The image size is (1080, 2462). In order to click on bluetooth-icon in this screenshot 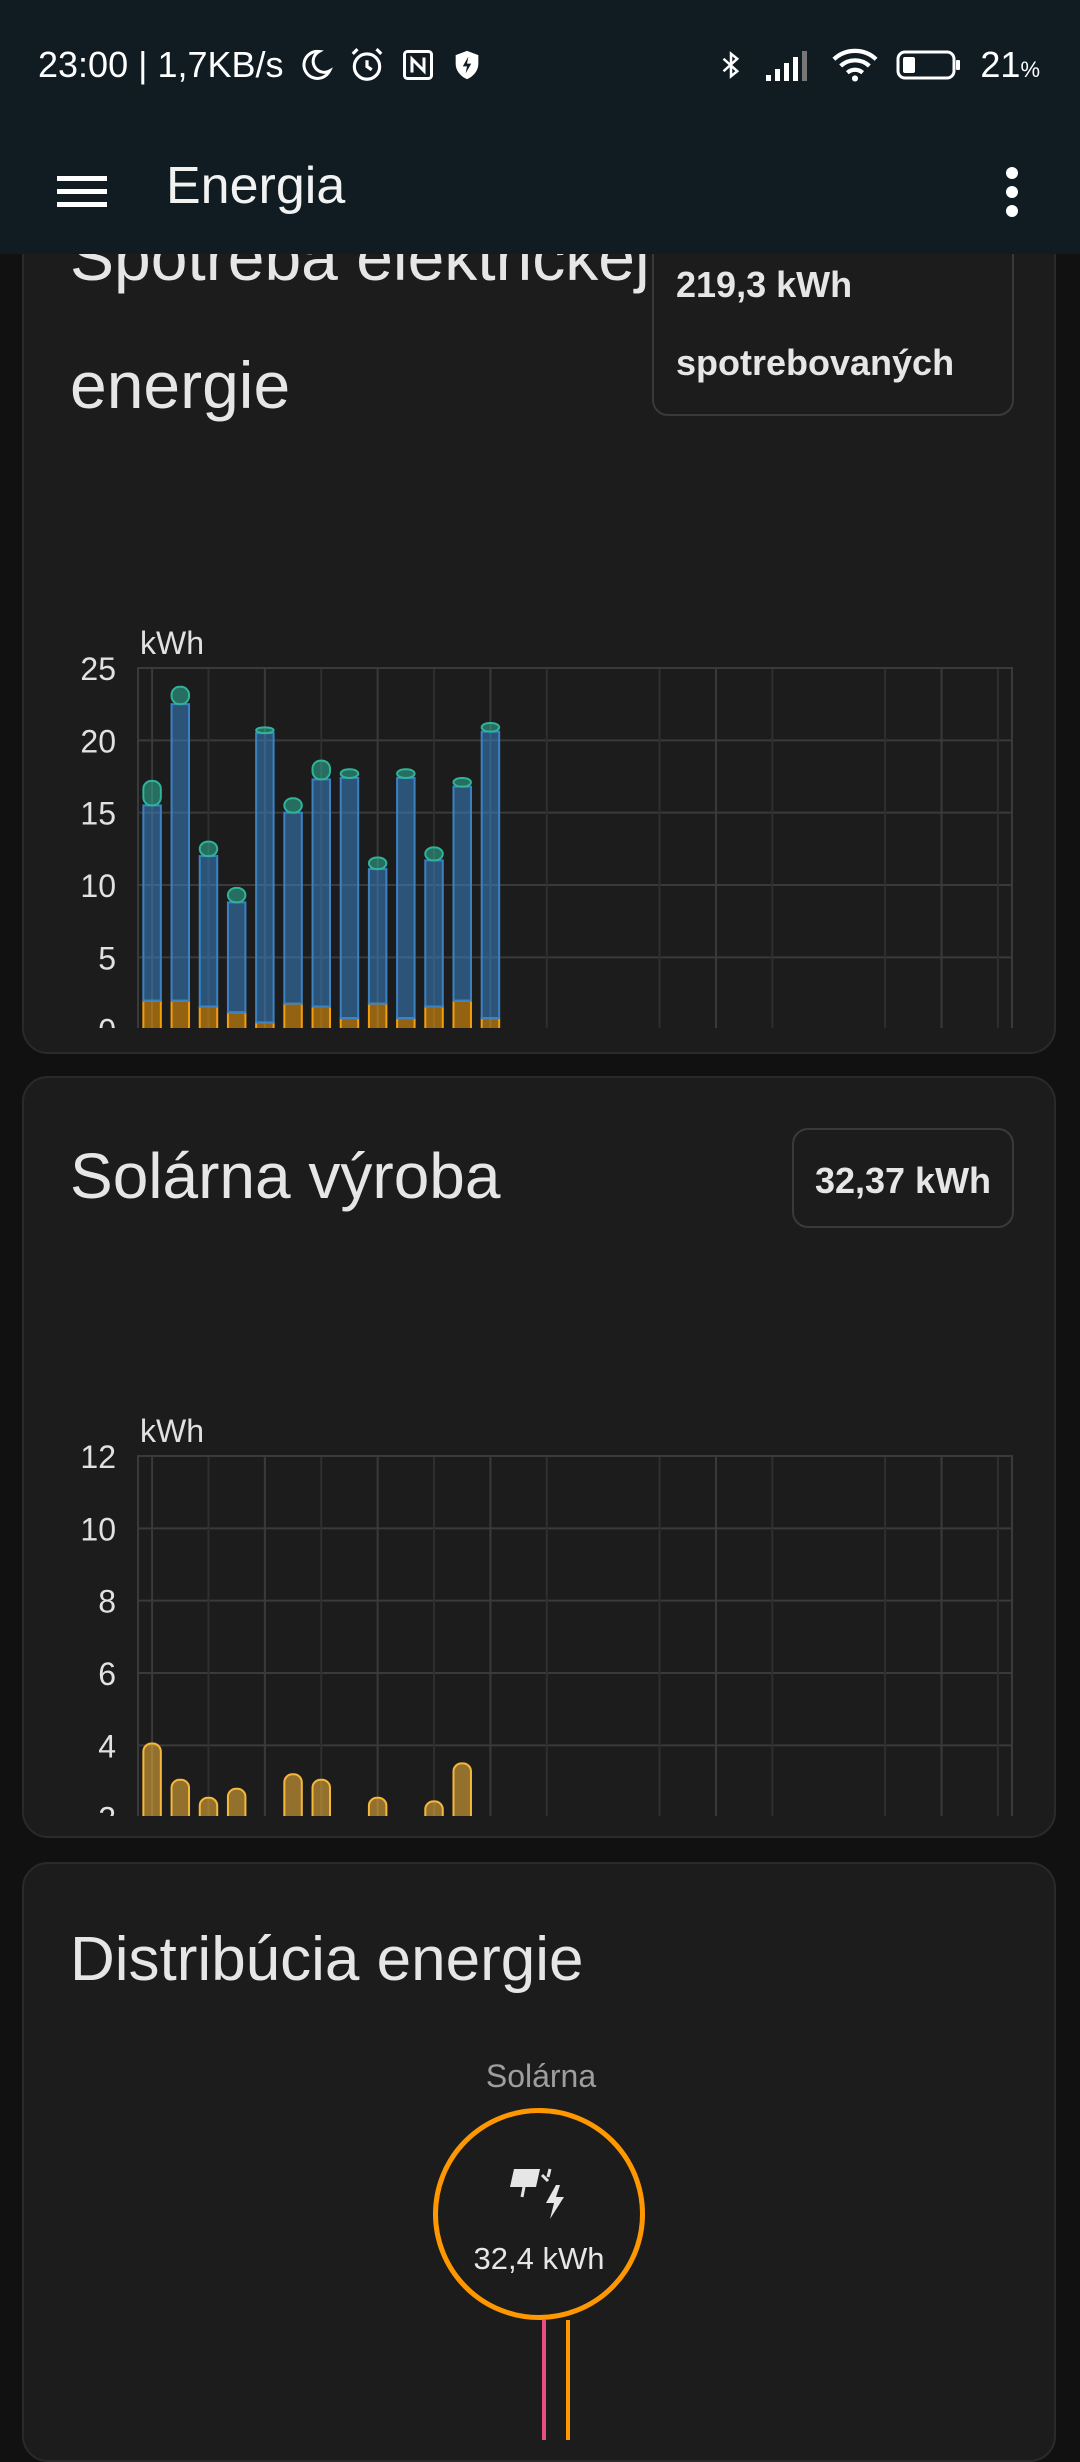, I will do `click(731, 65)`.